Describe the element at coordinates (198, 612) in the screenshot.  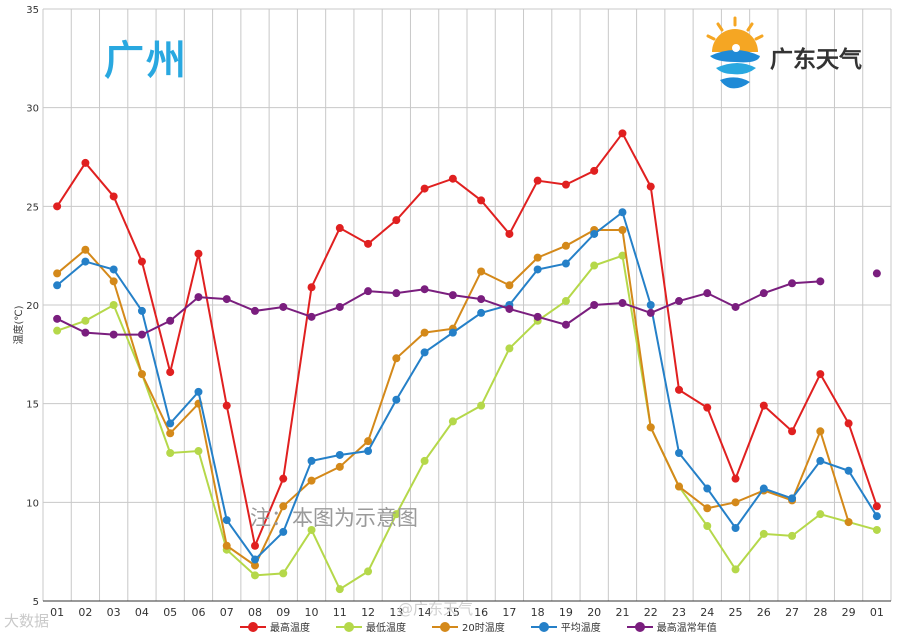
I see `x-tick-label: 06` at that location.